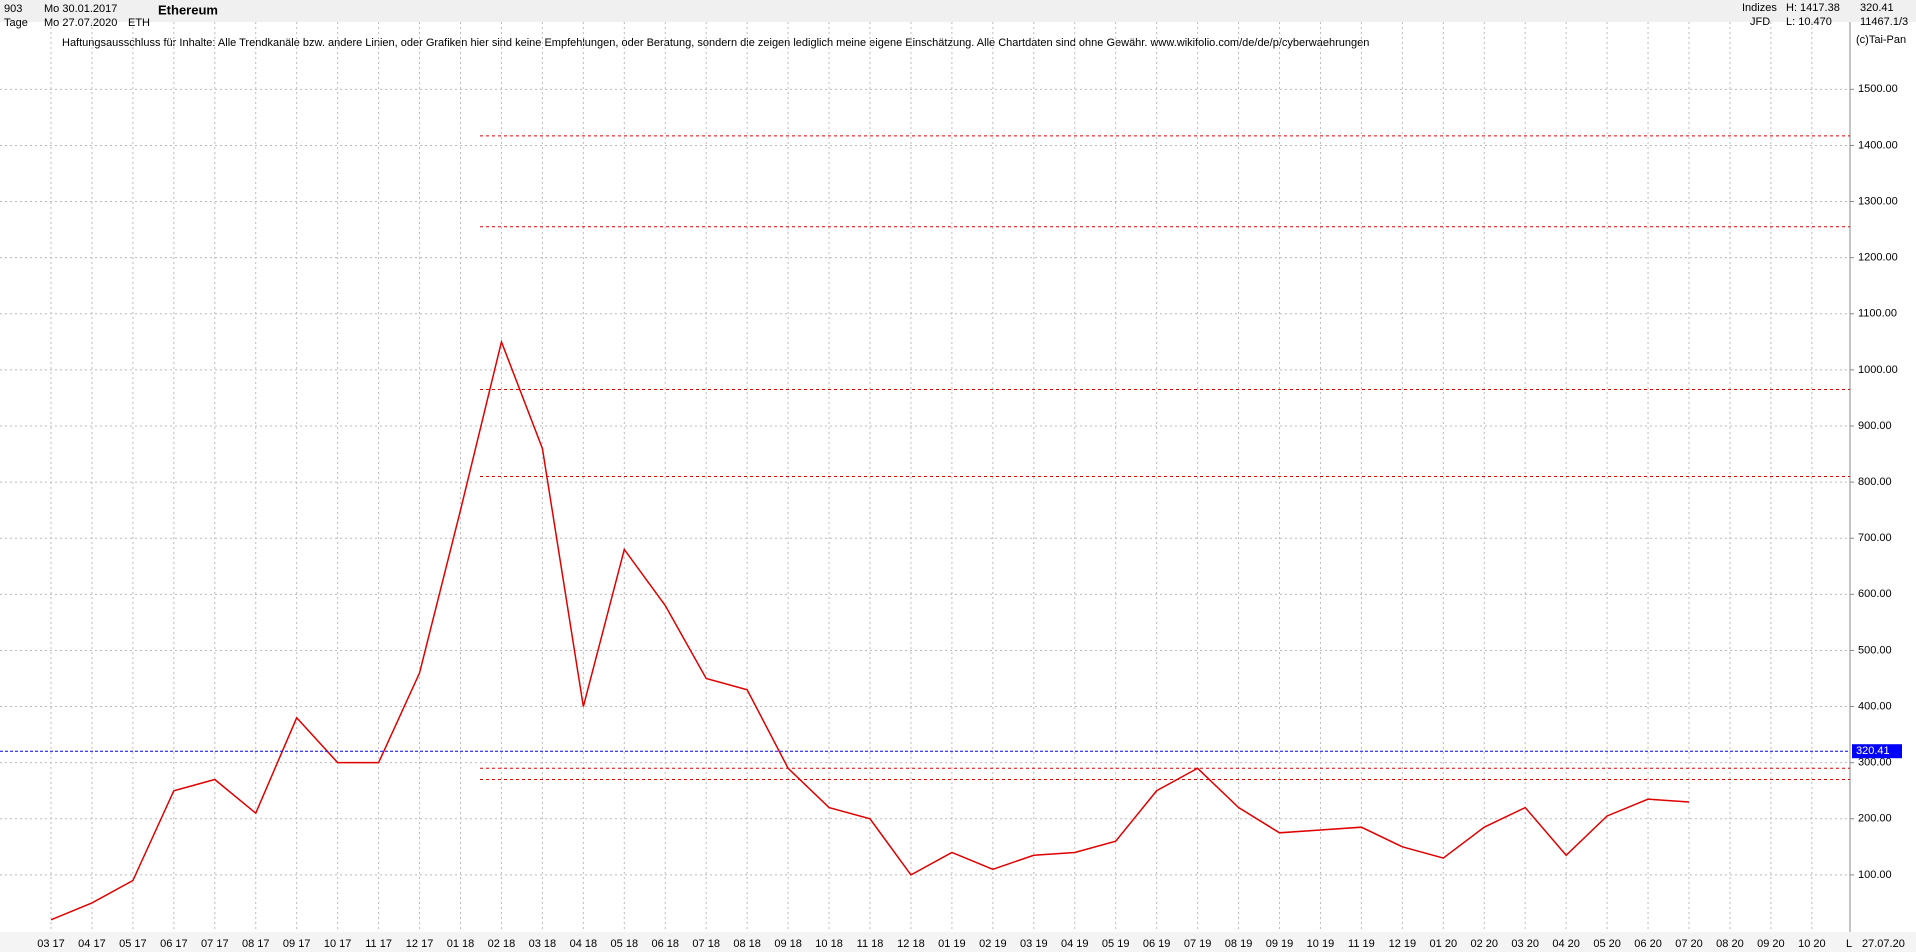 Image resolution: width=1916 pixels, height=952 pixels. I want to click on x-tick-label: 01 19, so click(952, 944).